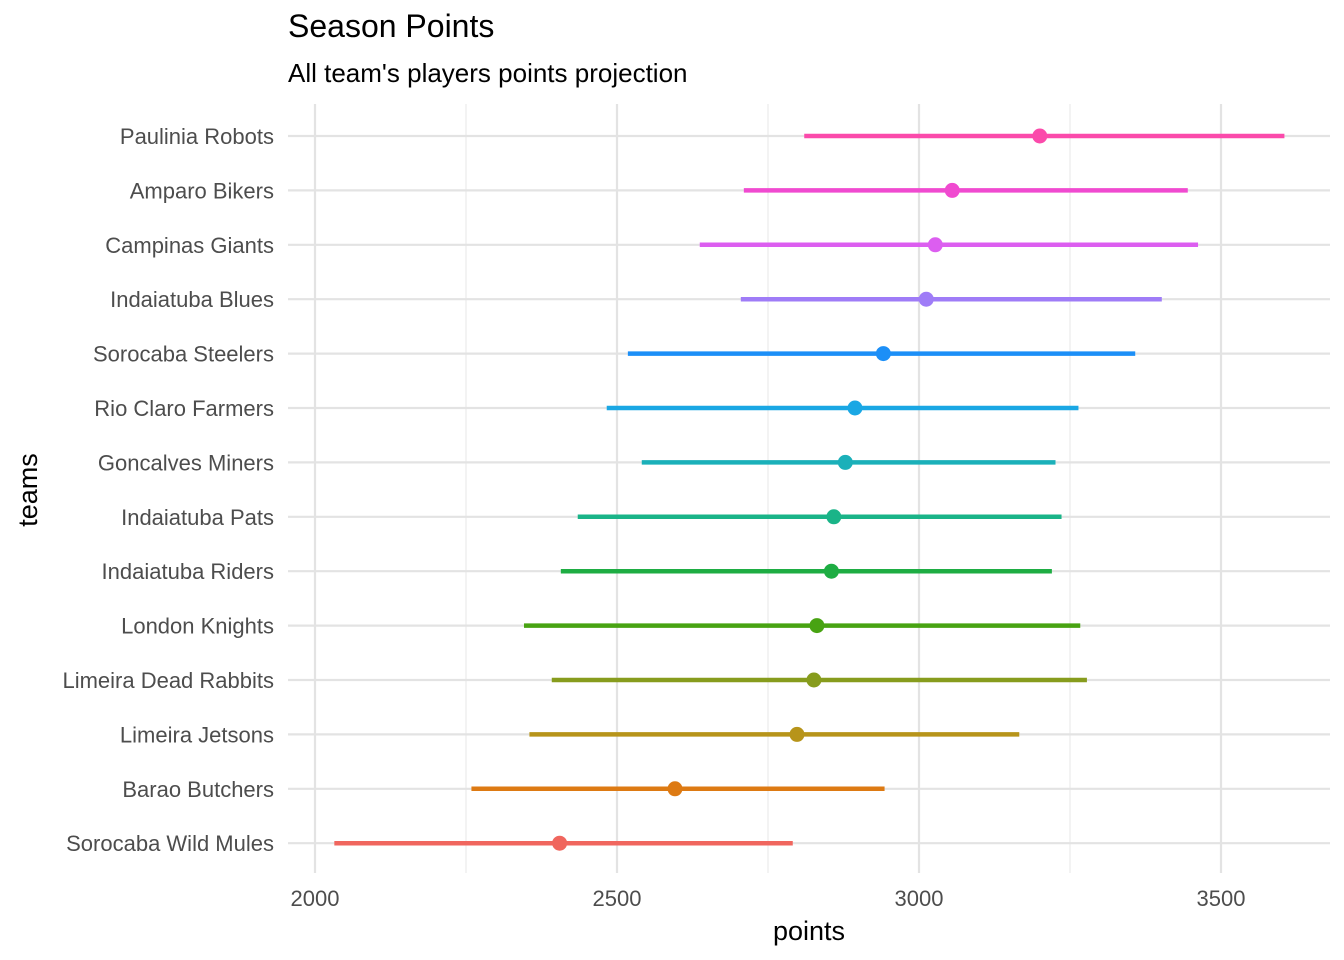  Describe the element at coordinates (184, 408) in the screenshot. I see `y-tick-label: Rio Claro Farmers` at that location.